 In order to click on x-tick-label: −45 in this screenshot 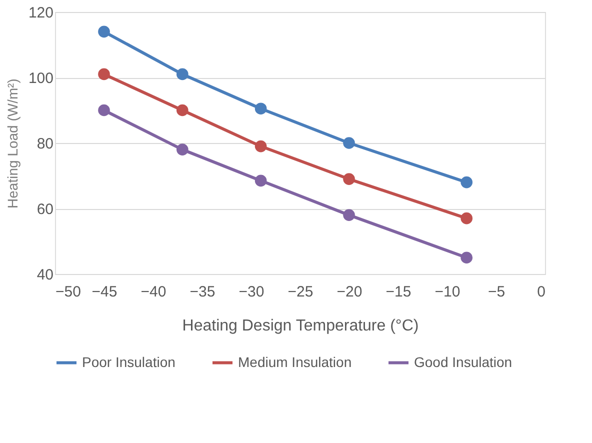, I will do `click(105, 292)`.